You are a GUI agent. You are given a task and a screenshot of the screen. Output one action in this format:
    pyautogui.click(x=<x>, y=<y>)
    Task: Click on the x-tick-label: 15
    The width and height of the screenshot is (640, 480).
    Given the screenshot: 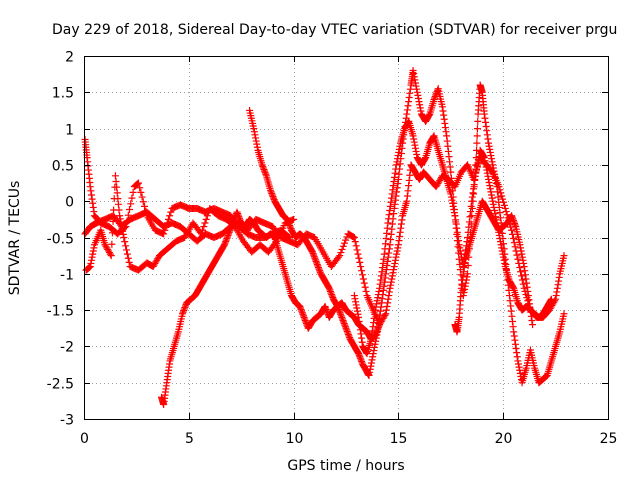 What is the action you would take?
    pyautogui.click(x=399, y=439)
    